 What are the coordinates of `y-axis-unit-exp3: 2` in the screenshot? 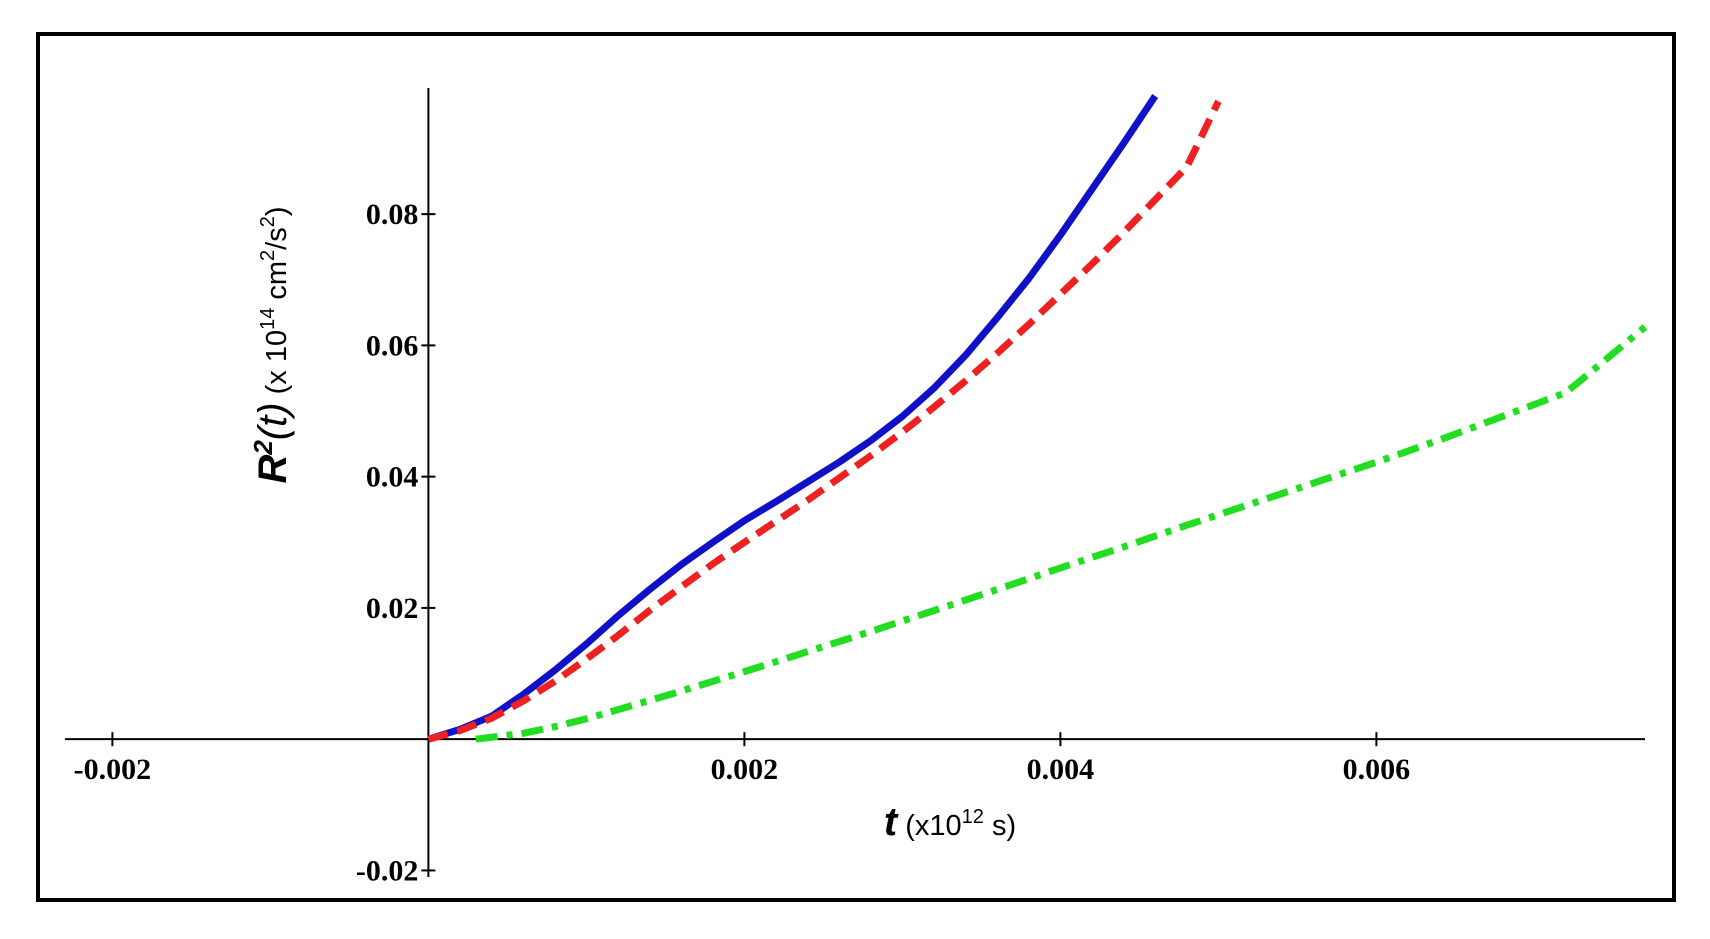 It's located at (268, 221).